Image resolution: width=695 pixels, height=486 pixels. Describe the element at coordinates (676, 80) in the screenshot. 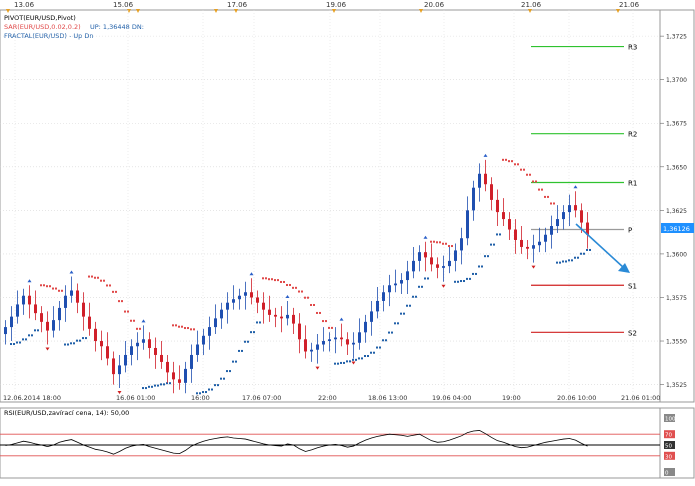

I see `price-tick-label: 1,3700` at that location.